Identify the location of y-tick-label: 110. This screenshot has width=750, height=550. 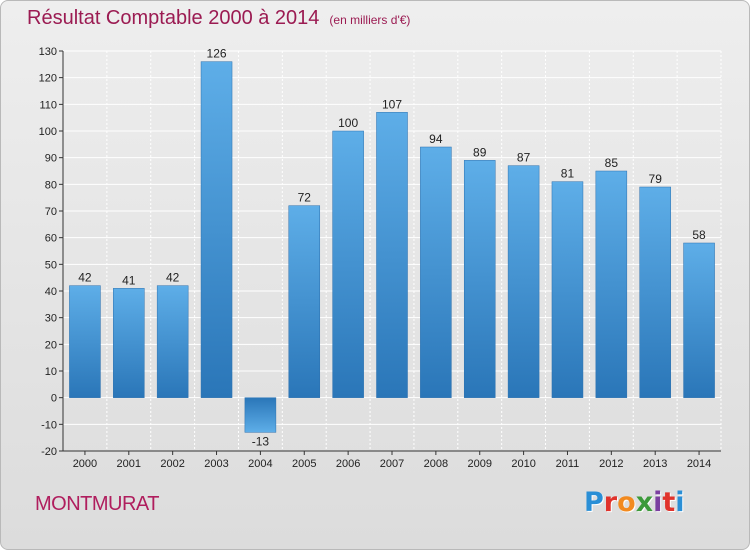
(48, 105).